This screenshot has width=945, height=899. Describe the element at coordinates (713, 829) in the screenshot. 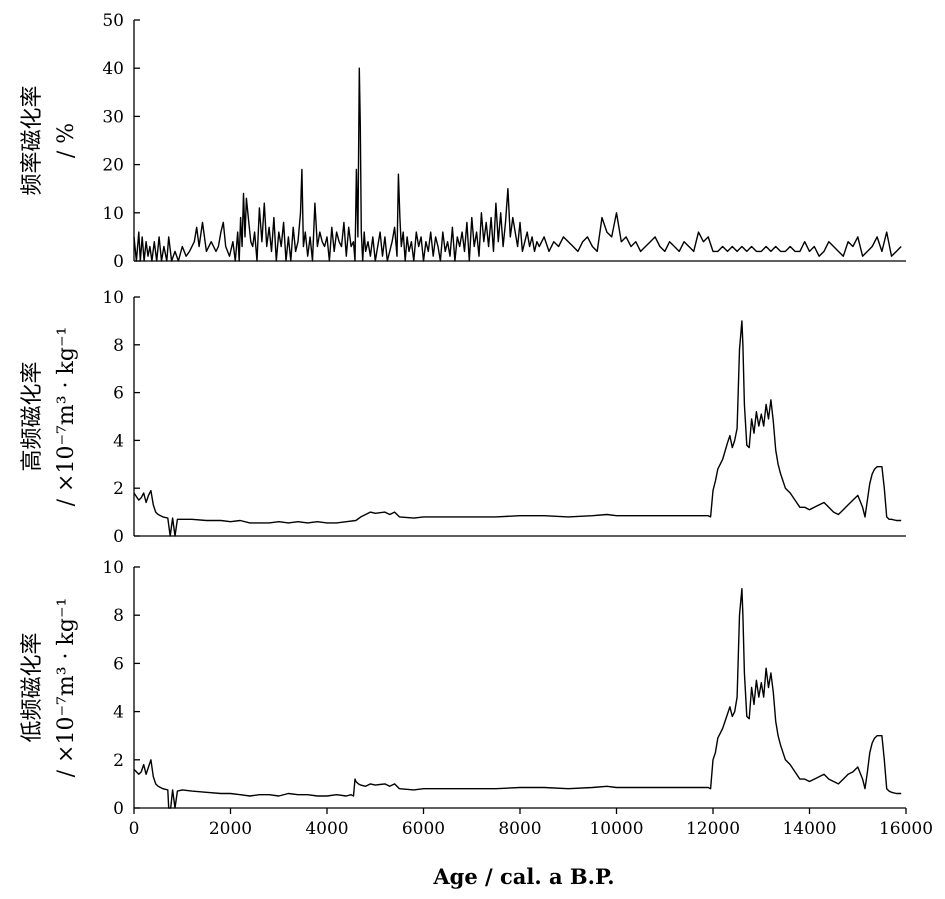

I see `x-tick-label: 12000` at that location.